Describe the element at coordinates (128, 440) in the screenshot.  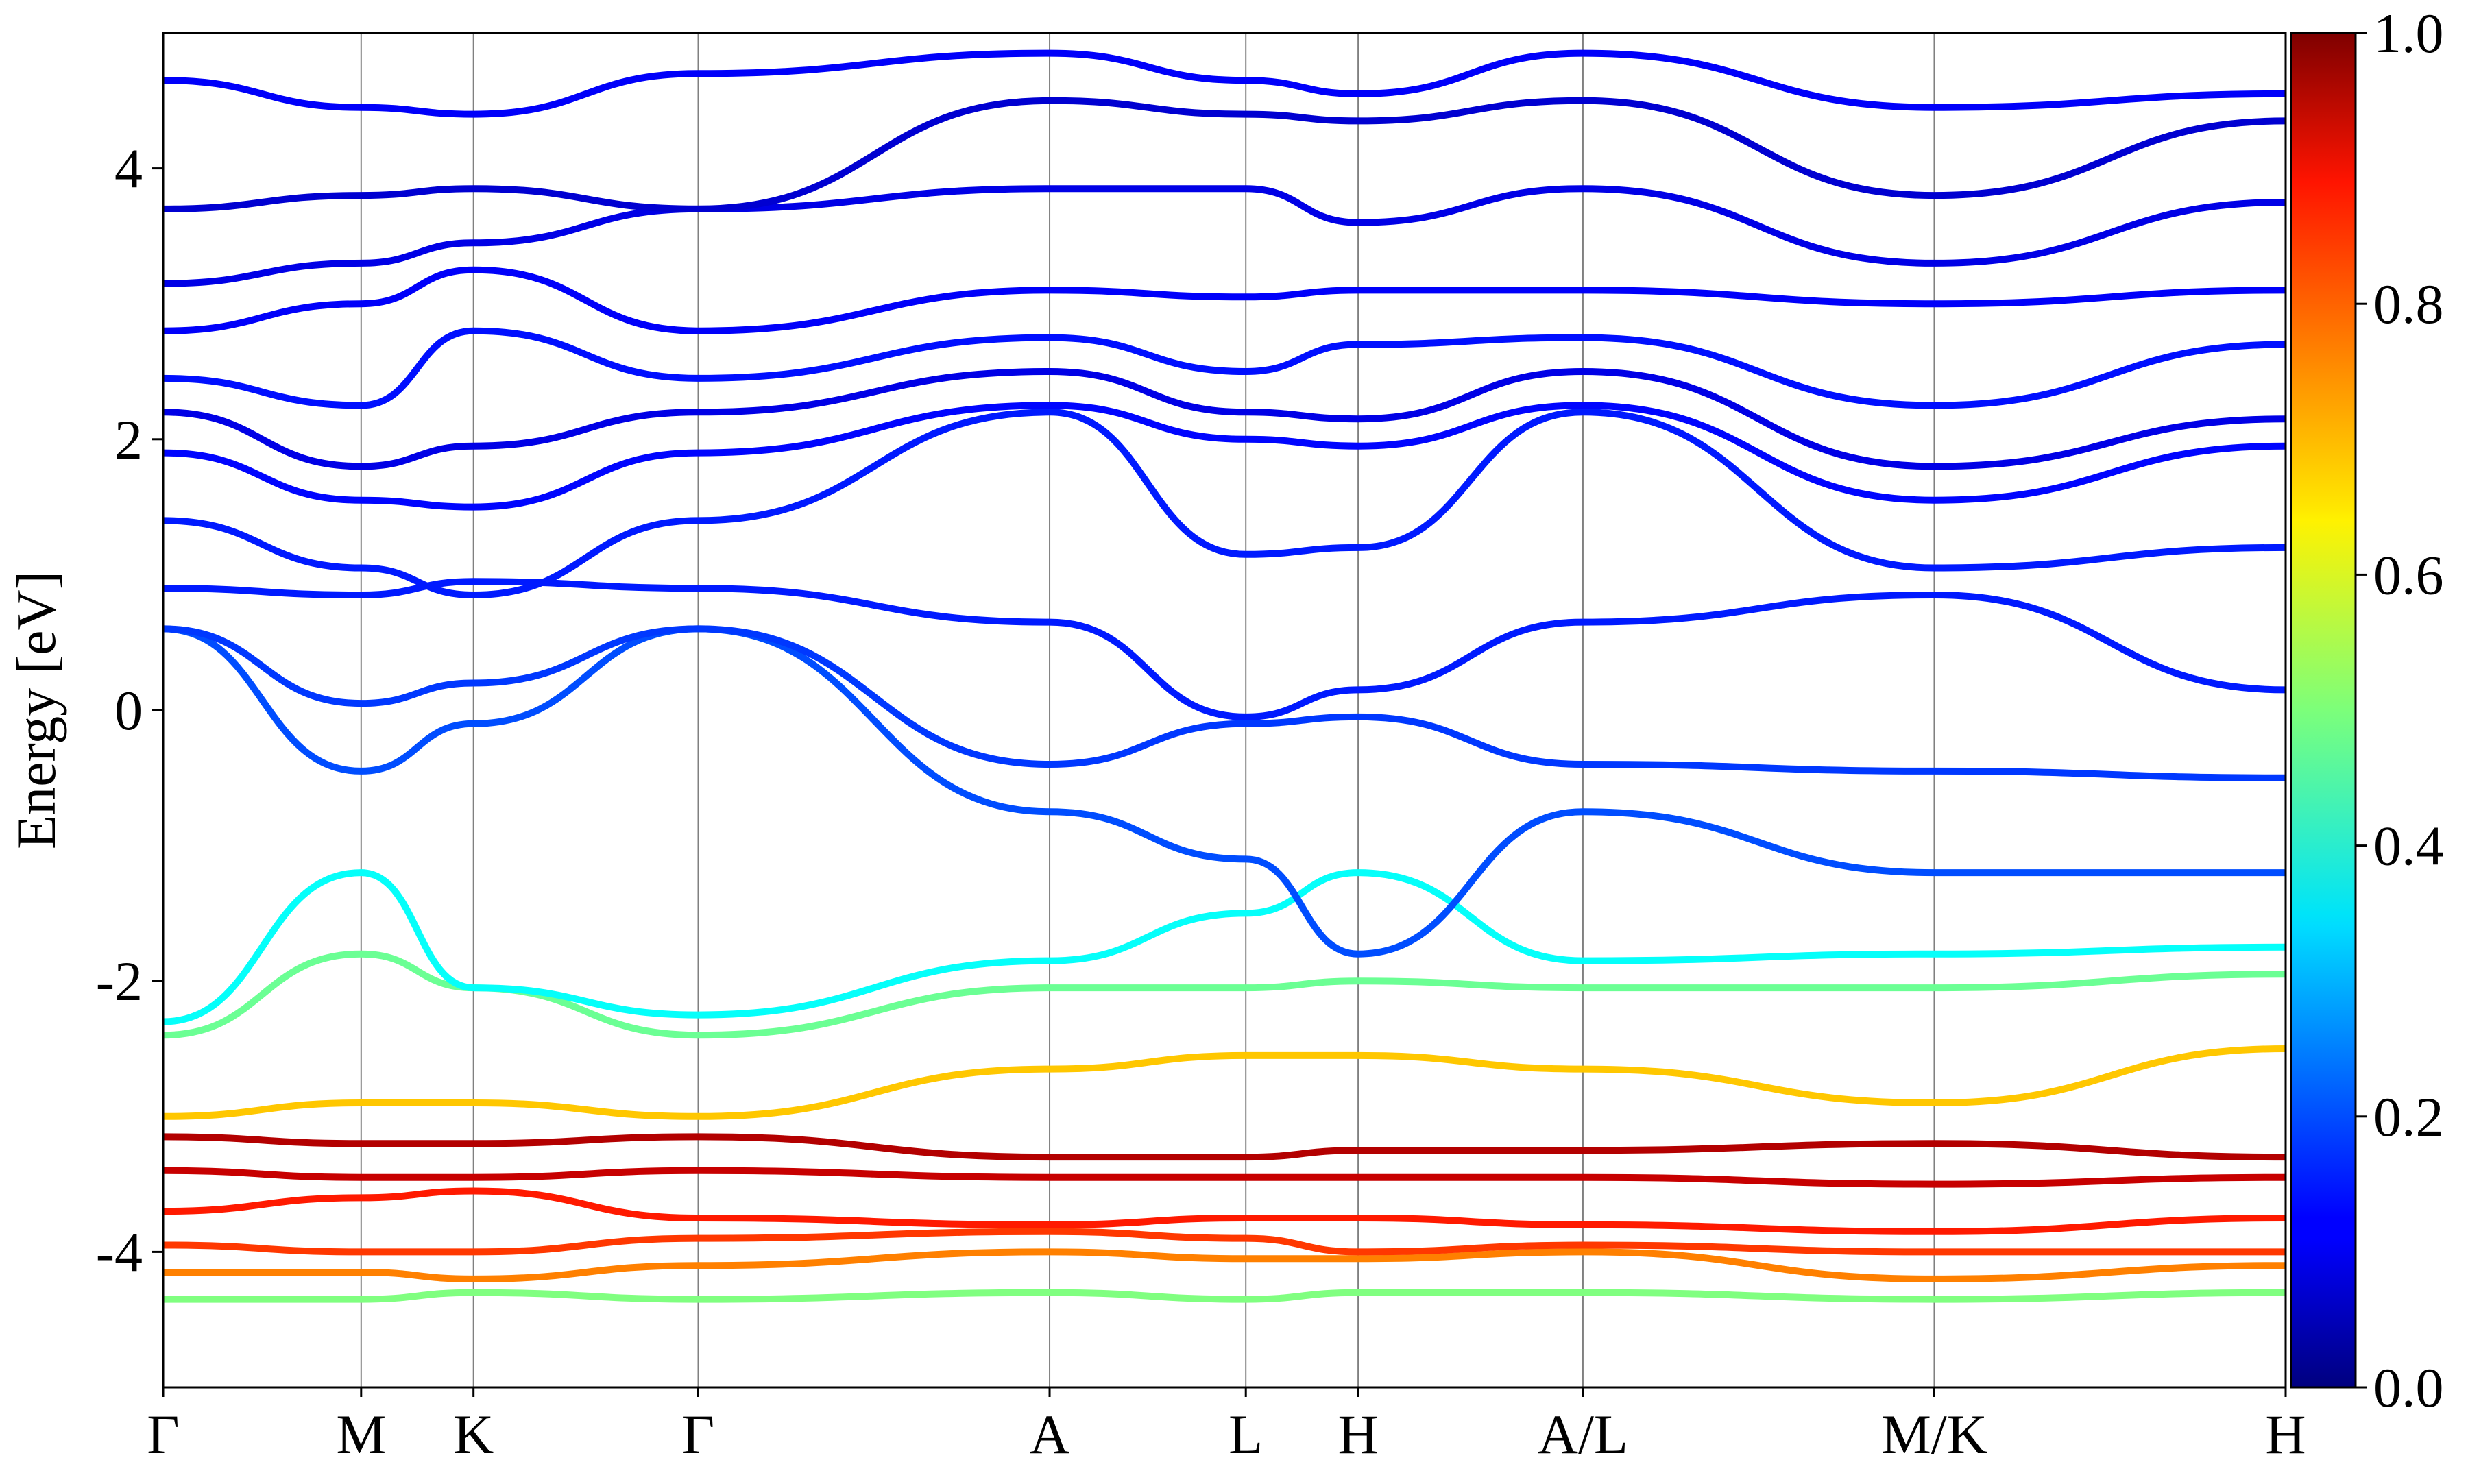
I see `y-tick-label: 2` at that location.